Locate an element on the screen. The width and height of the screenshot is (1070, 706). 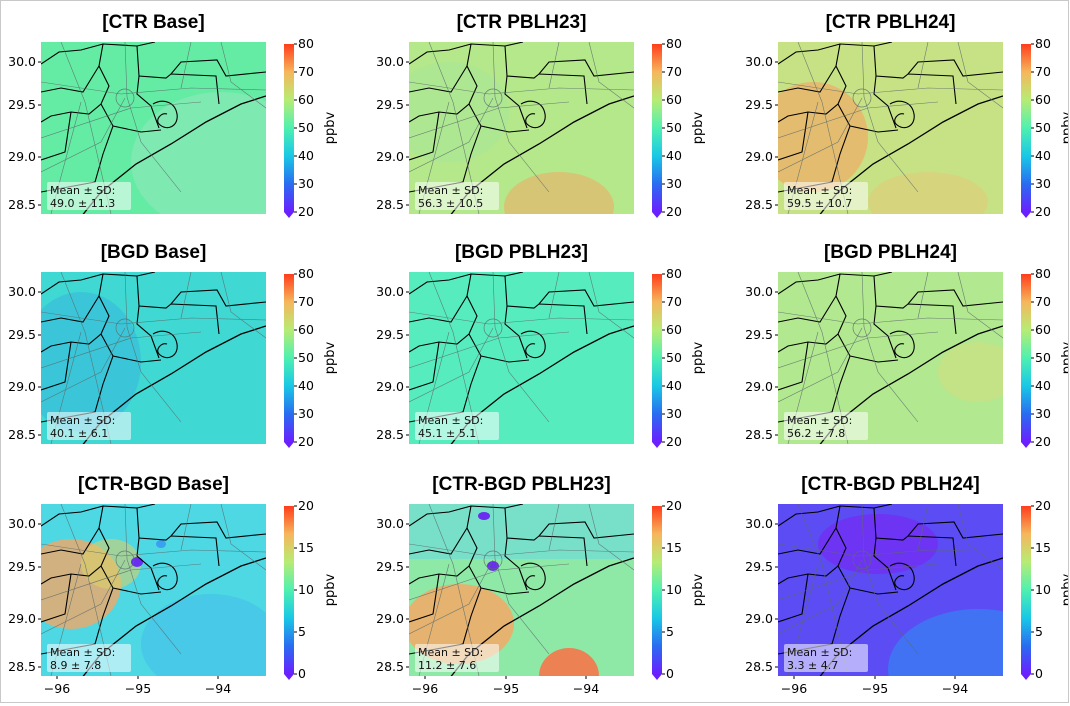
stats-box: Mean ± SD:56.3 ± 10.5 is located at coordinates (457, 196).